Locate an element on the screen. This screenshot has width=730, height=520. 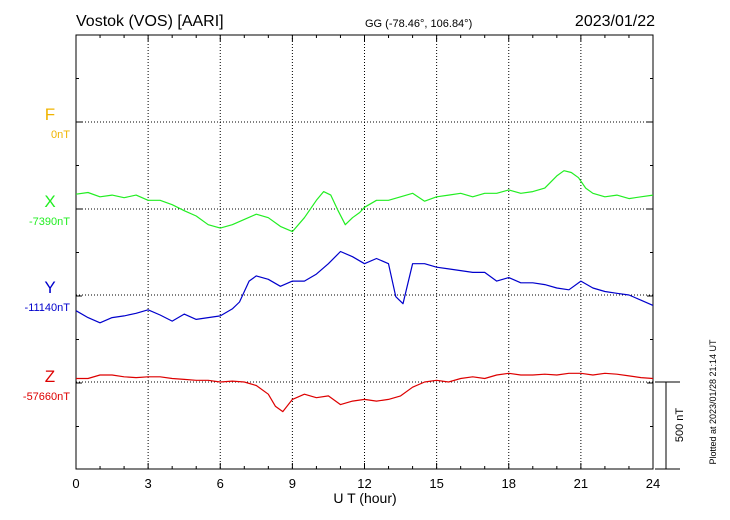
series-baseline-f: 0nT is located at coordinates (60, 135).